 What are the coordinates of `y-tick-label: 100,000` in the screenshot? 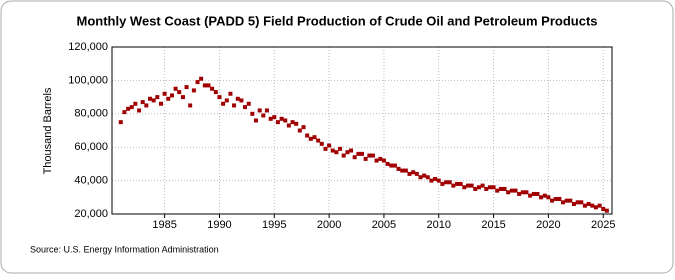 It's located at (88, 80).